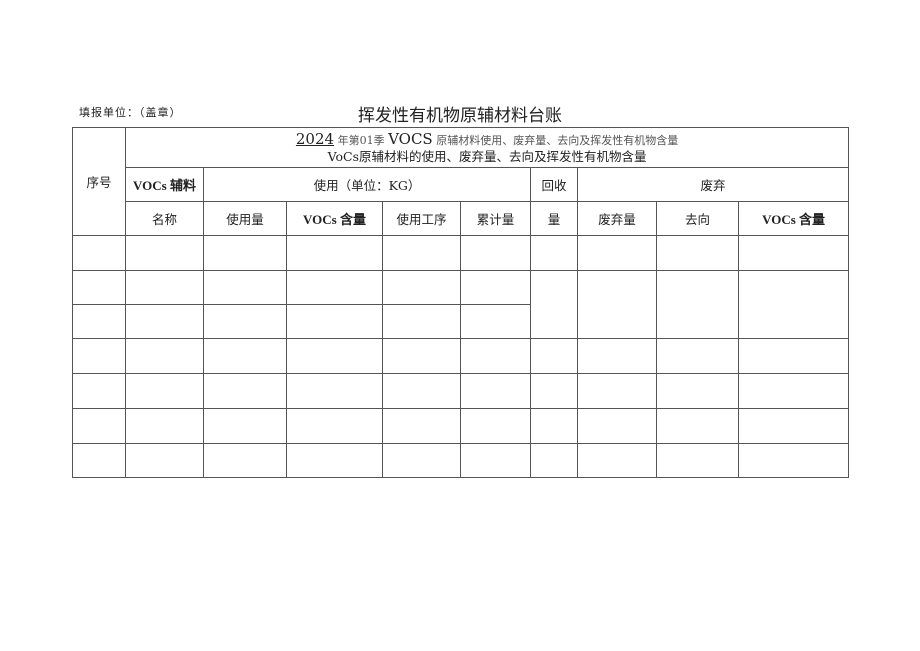  I want to click on fill-unit-label: 填报单位：（盖章）, so click(130, 112).